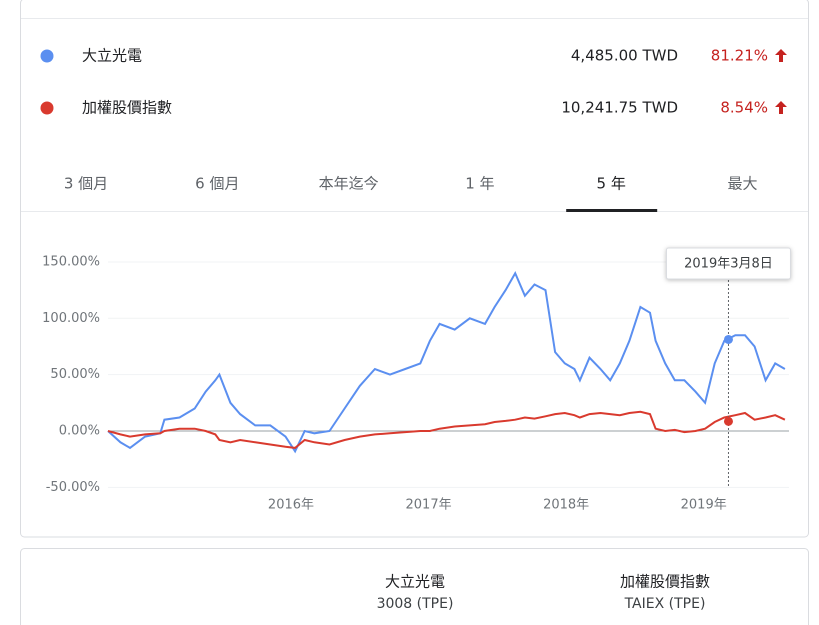  Describe the element at coordinates (446, 429) in the screenshot. I see `series-line` at that location.